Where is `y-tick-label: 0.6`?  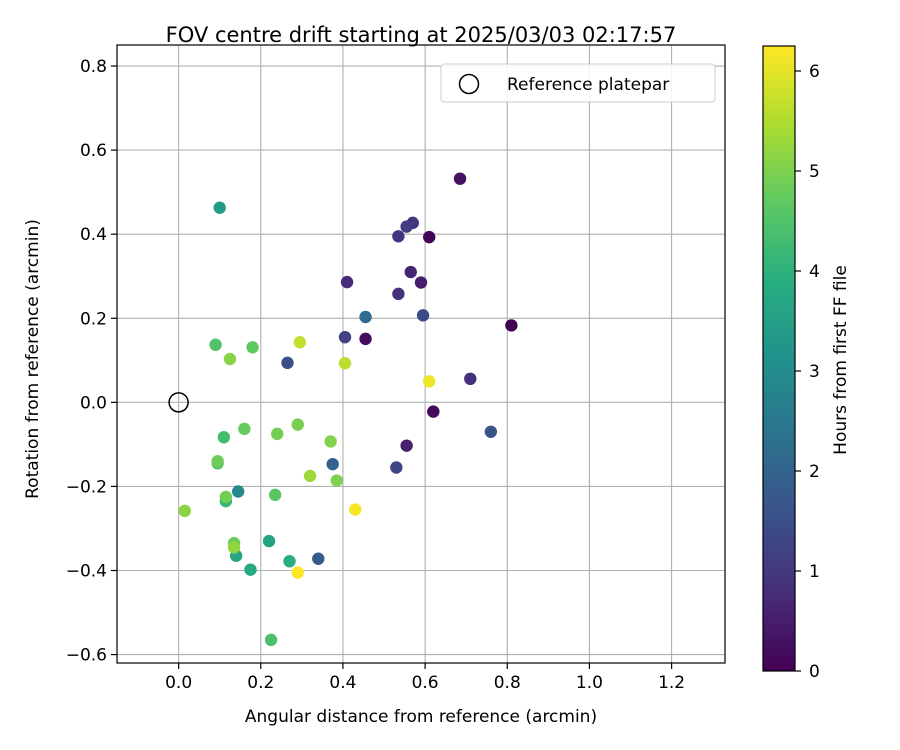
y-tick-label: 0.6 is located at coordinates (93, 151).